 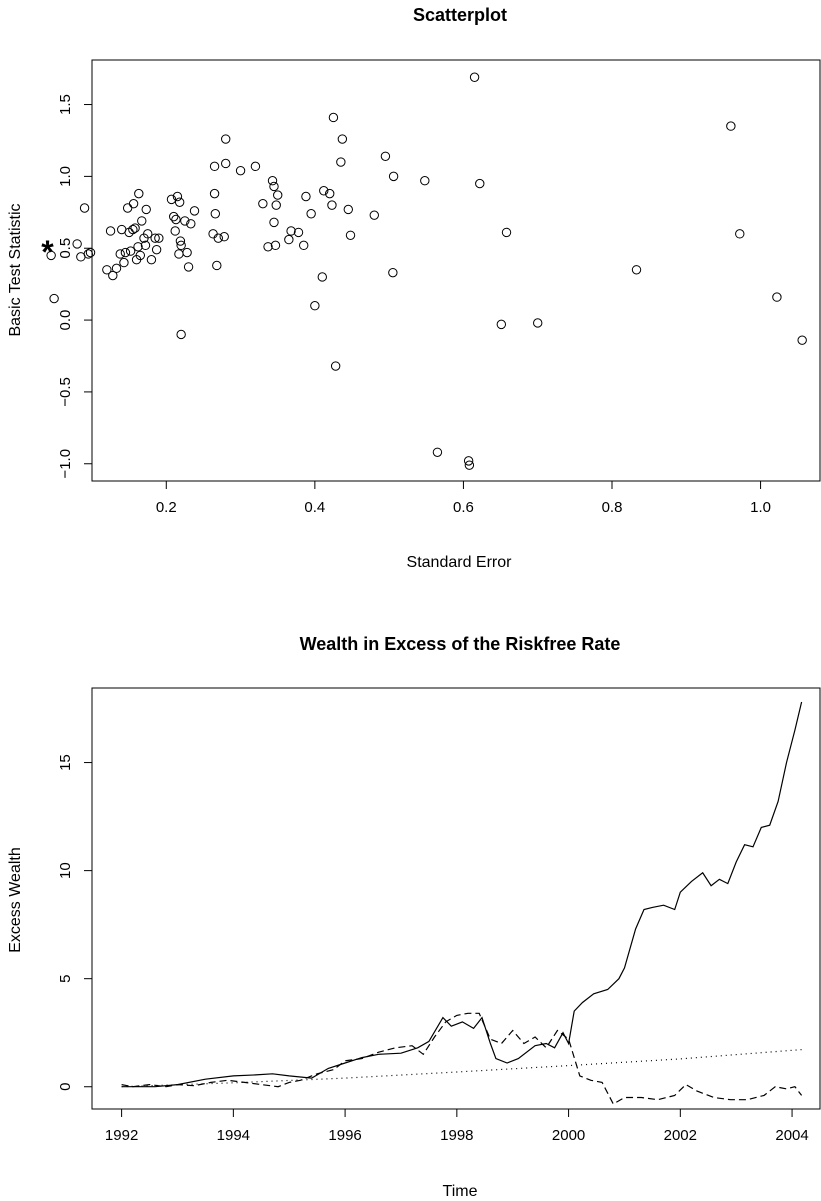 What do you see at coordinates (233, 1135) in the screenshot?
I see `wealth-x-tick-label: 1994` at bounding box center [233, 1135].